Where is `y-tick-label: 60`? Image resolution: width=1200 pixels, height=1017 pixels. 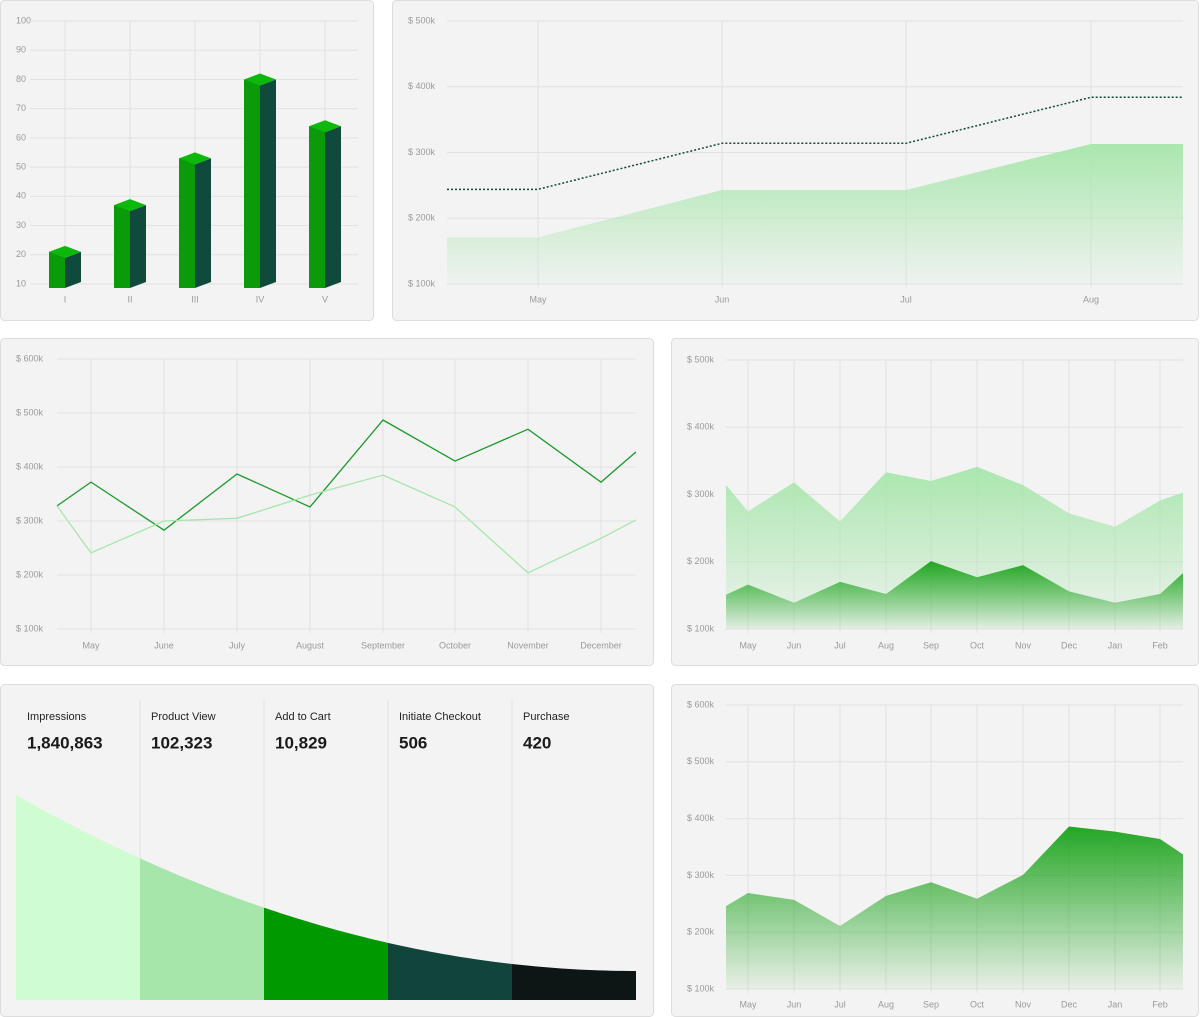 y-tick-label: 60 is located at coordinates (21, 137).